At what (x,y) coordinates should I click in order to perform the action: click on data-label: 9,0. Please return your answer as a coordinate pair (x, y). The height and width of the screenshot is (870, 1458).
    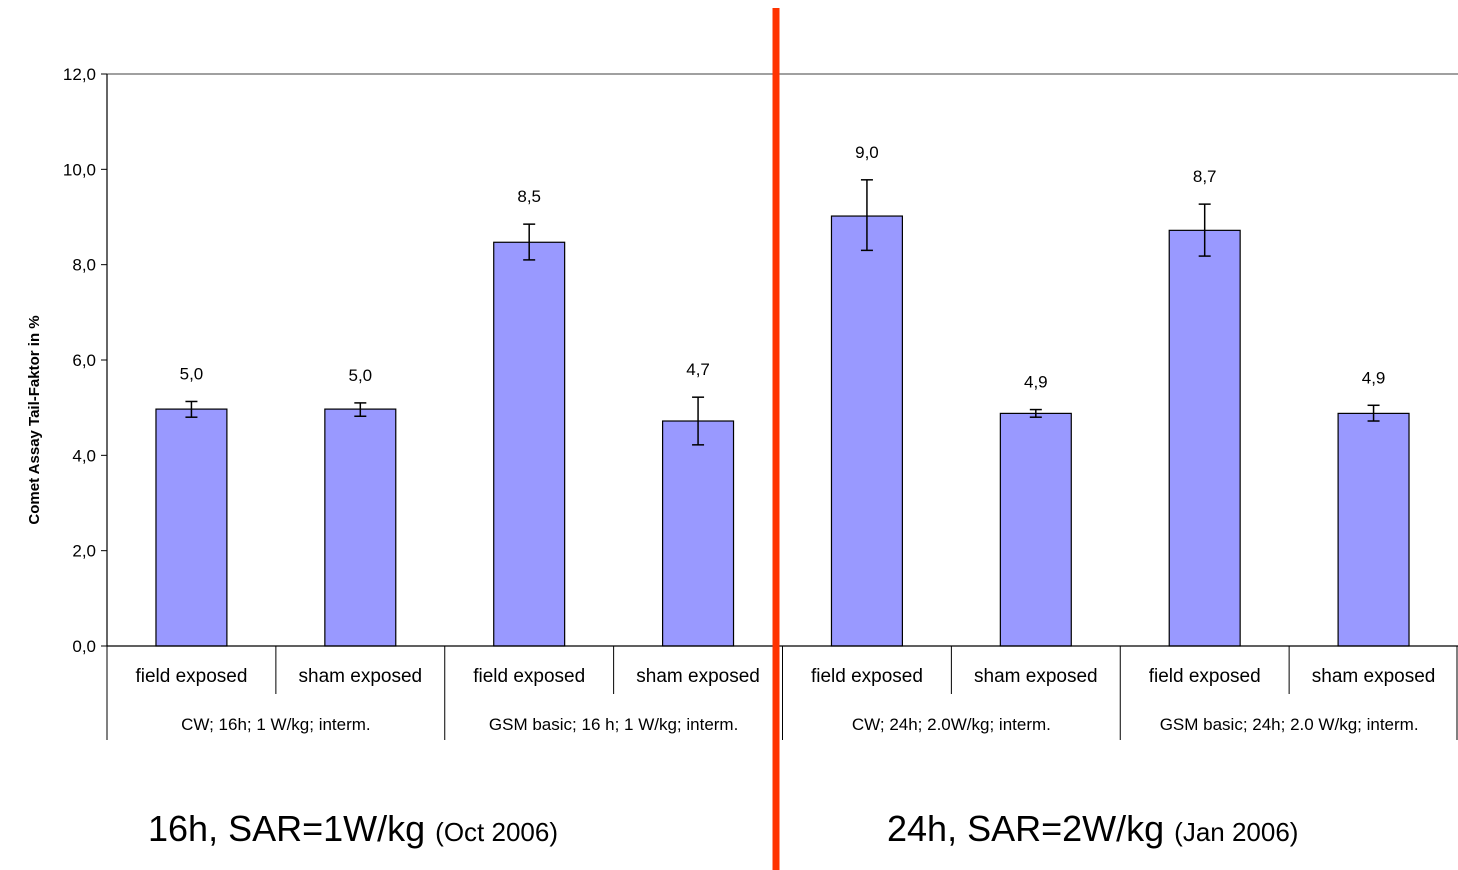
    Looking at the image, I should click on (867, 152).